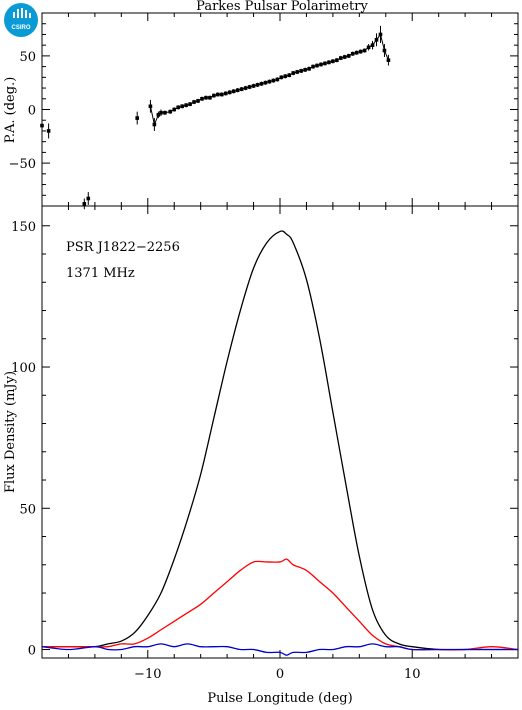 This screenshot has width=522, height=710. I want to click on frequency-annotation: 1371 MHz, so click(100, 273).